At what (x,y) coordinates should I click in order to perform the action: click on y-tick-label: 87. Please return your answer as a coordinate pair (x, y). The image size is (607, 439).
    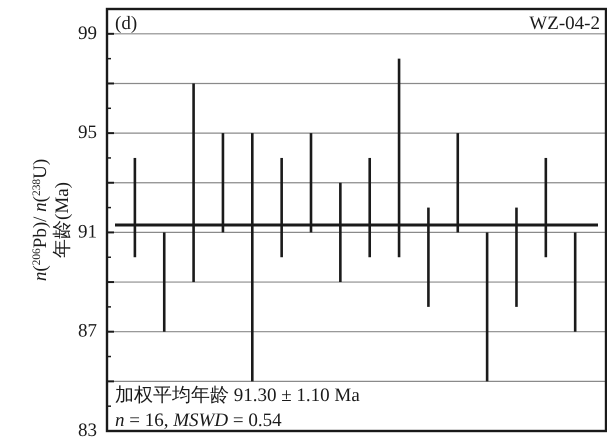
    Looking at the image, I should click on (87, 331).